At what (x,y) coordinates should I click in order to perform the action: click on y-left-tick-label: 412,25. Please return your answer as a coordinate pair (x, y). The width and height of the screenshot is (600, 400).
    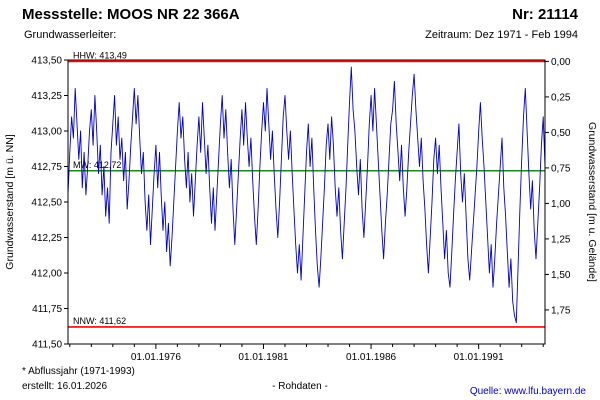
    Looking at the image, I should click on (46, 238).